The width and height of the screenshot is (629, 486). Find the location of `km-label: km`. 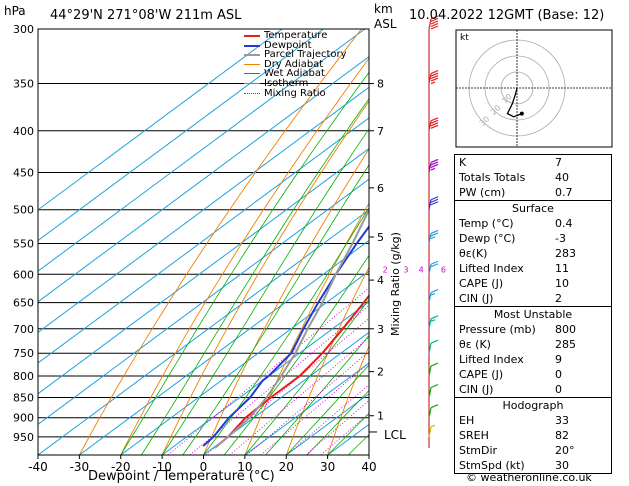

km-label: km is located at coordinates (383, 9).